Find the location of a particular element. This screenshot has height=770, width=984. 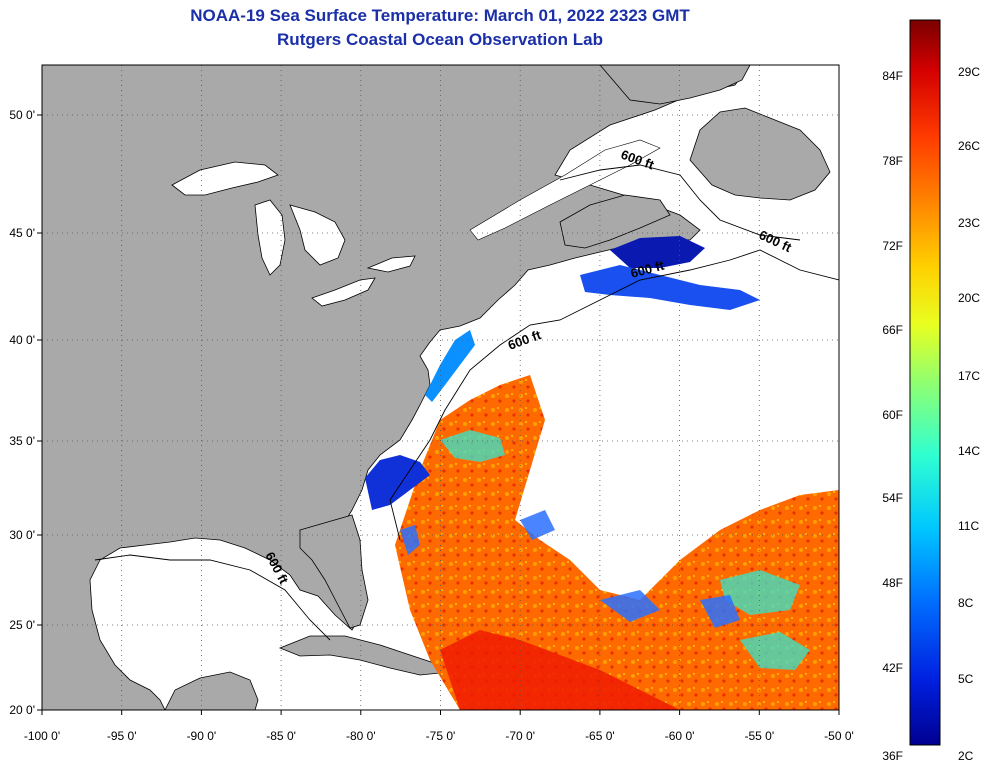

y-tick-label: 35 0' is located at coordinates (22, 441).